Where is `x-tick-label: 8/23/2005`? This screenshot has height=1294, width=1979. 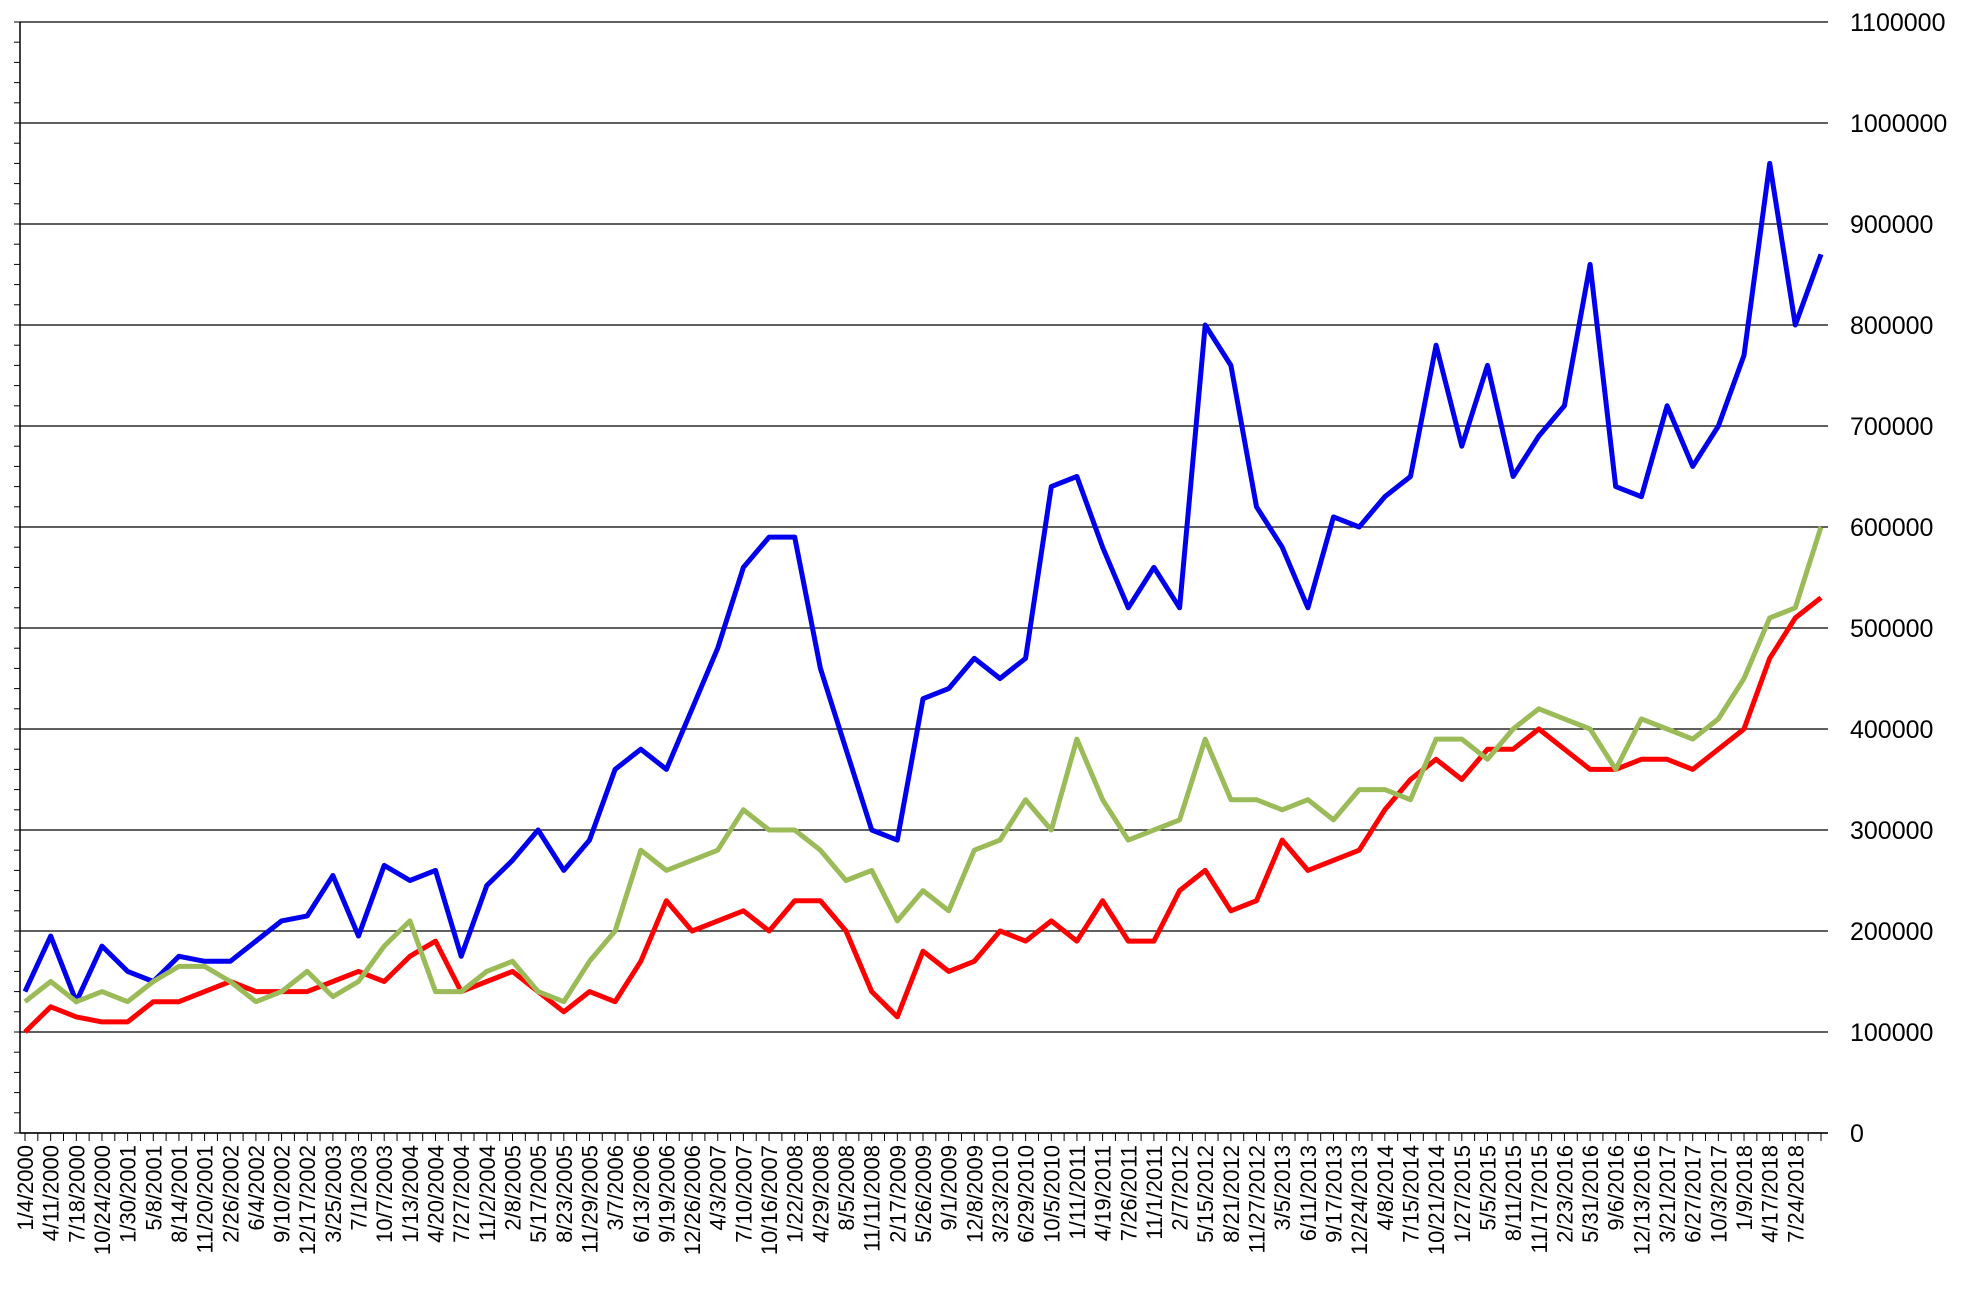 x-tick-label: 8/23/2005 is located at coordinates (564, 1194).